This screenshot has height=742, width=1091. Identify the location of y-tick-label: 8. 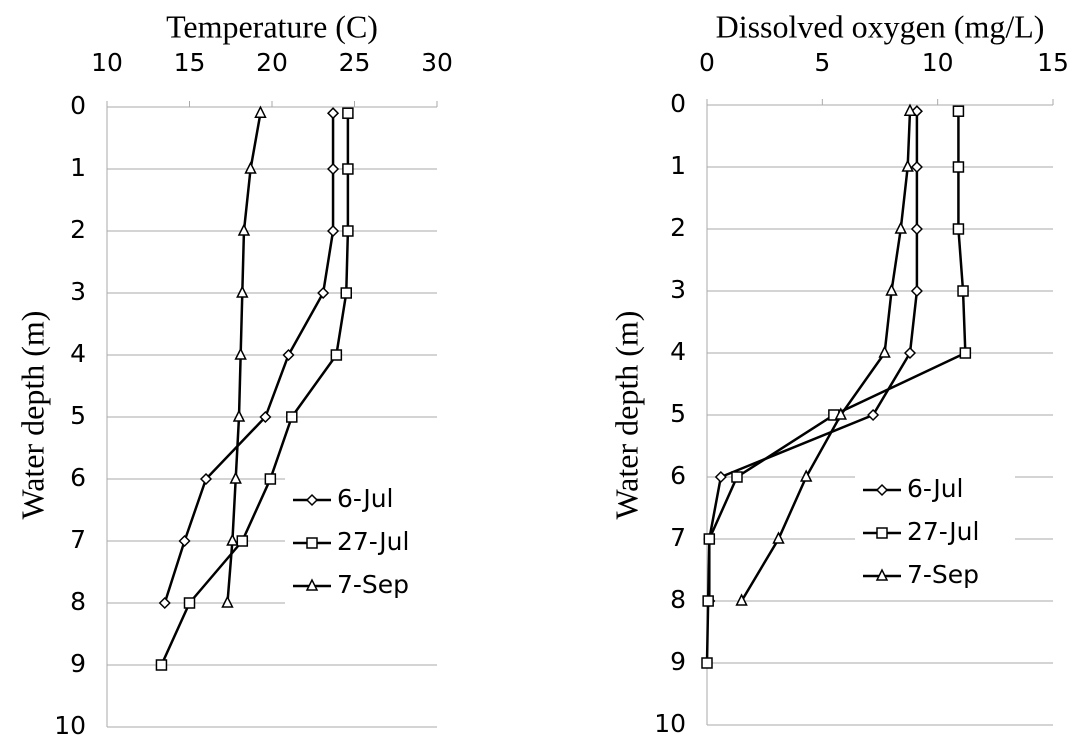
(78, 601).